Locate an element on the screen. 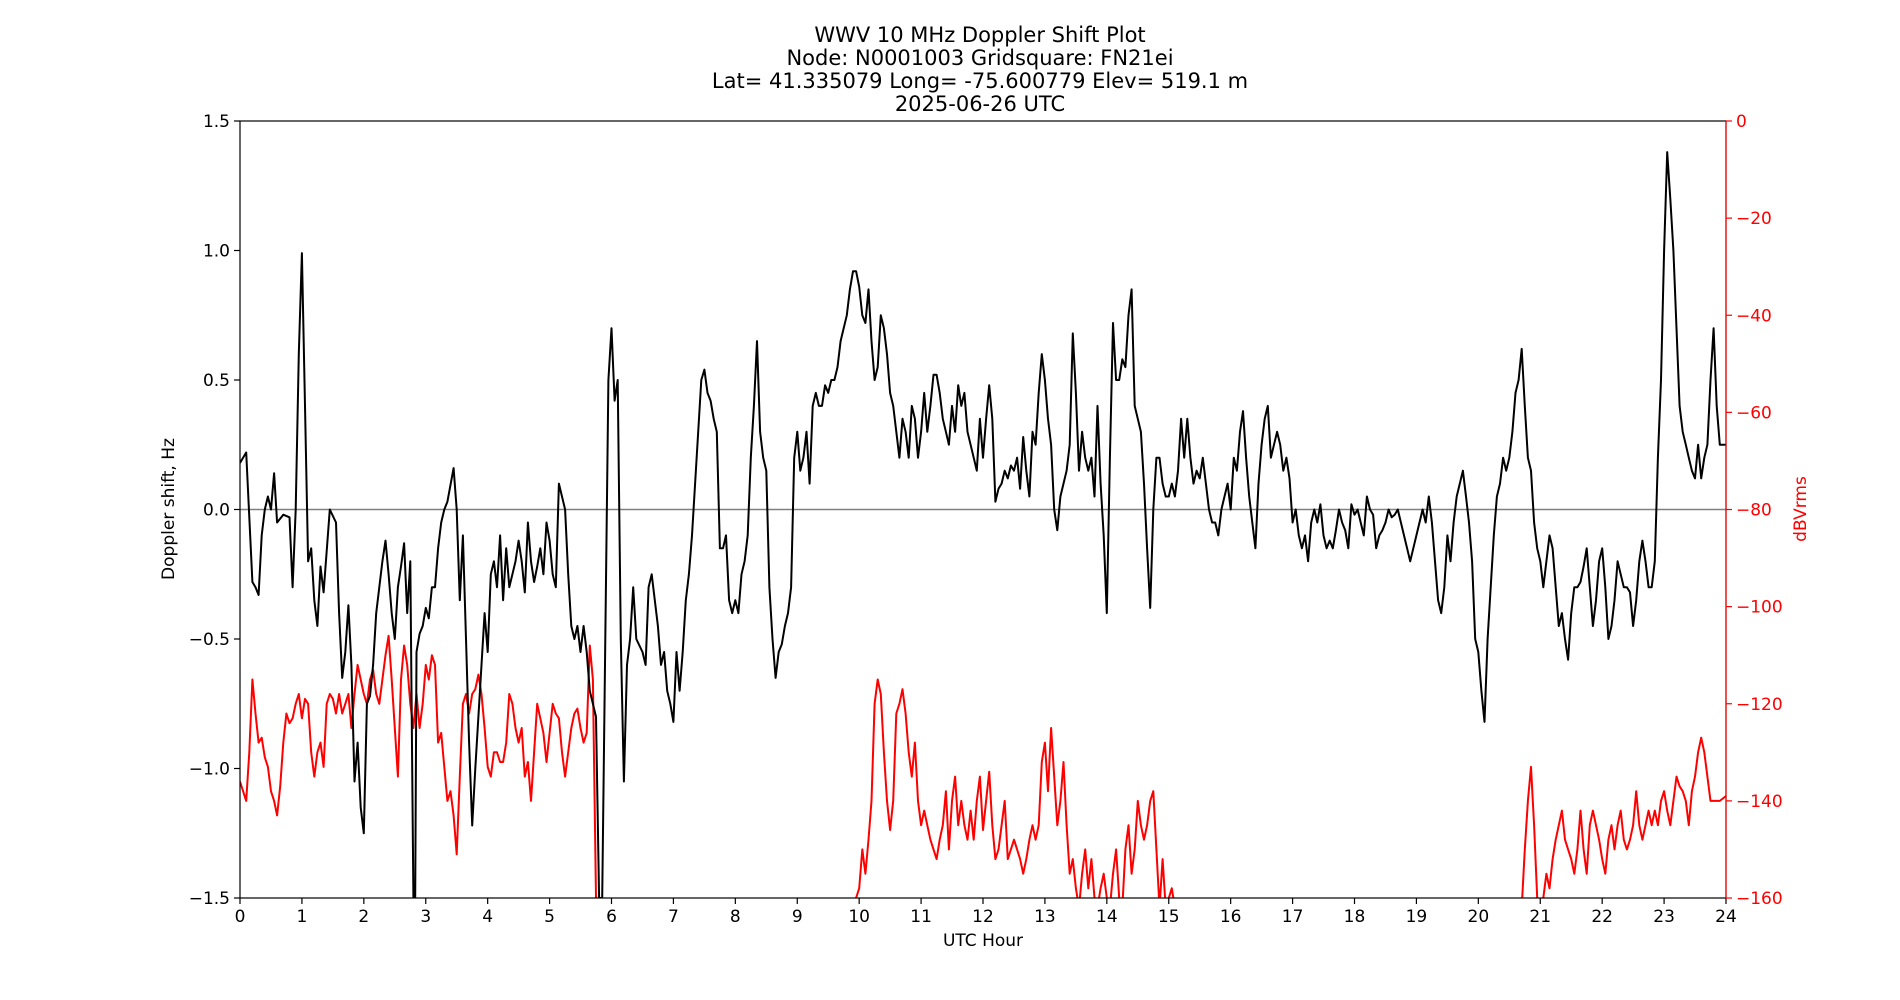 The image size is (1900, 1000). x-axis: 0 1 2 3 4 5 6 7 8 9 10 11 12 13 14 15 16 17 18 19 20 21 22 23 24 is located at coordinates (986, 912).